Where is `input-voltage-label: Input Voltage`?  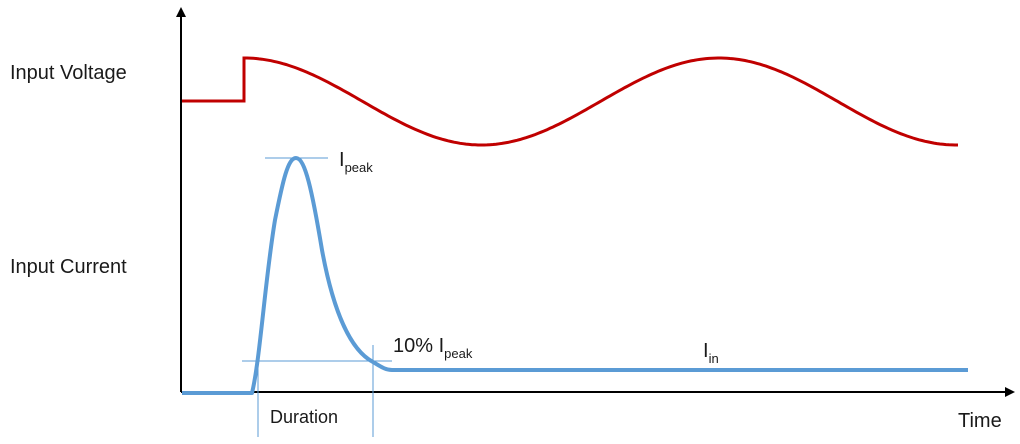
input-voltage-label: Input Voltage is located at coordinates (68, 73).